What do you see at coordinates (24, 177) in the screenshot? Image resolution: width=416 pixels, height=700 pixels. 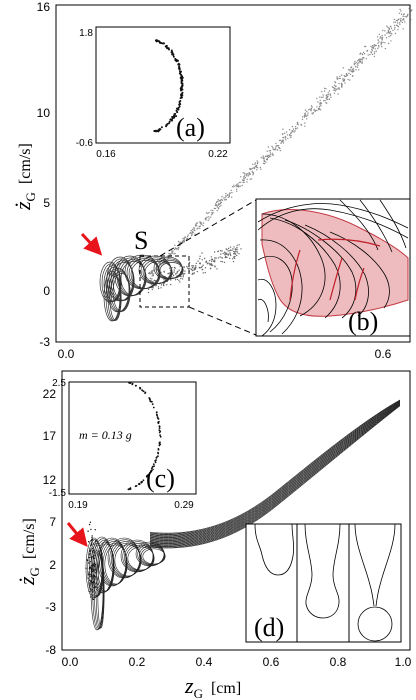 I see `top-ylabel: żG[cm/s]` at bounding box center [24, 177].